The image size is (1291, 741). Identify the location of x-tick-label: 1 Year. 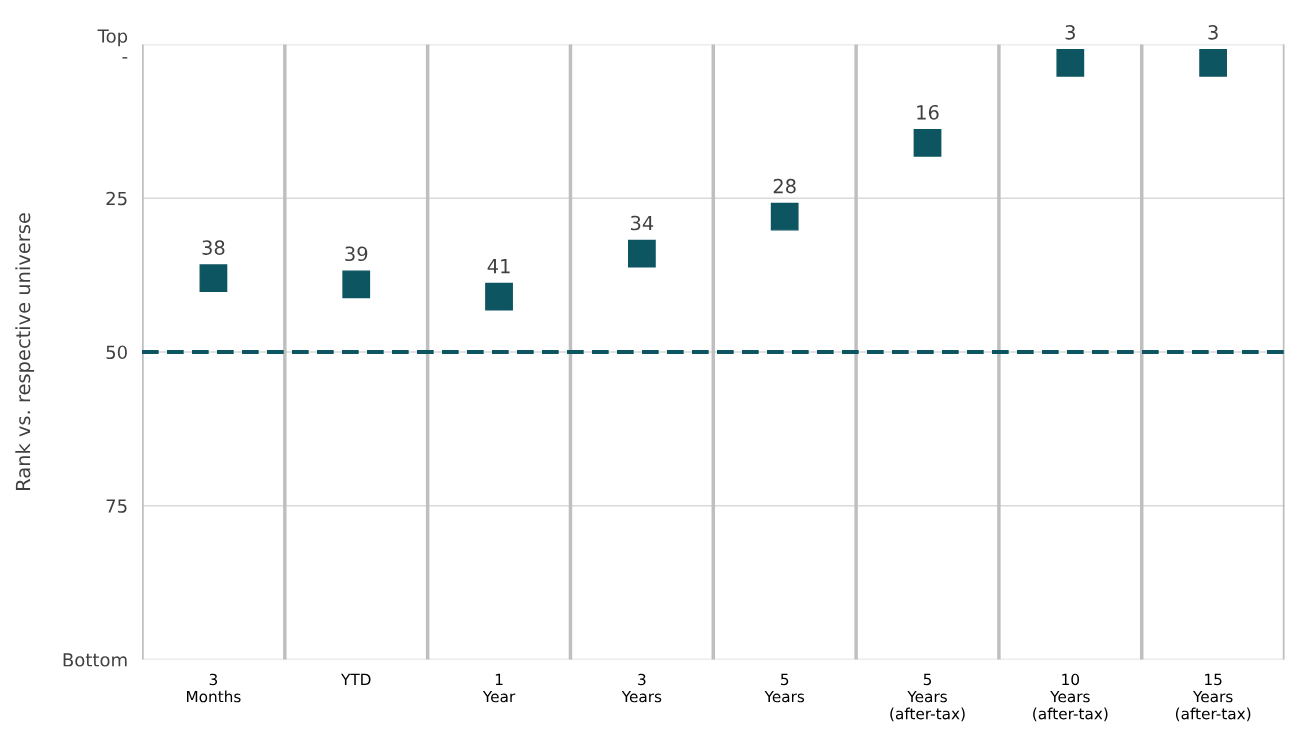
(499, 688).